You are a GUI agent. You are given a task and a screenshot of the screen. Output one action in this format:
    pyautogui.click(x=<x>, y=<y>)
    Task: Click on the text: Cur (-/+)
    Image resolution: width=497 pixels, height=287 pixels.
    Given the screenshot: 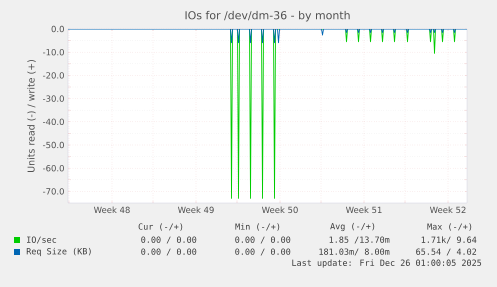 What is the action you would take?
    pyautogui.click(x=160, y=227)
    